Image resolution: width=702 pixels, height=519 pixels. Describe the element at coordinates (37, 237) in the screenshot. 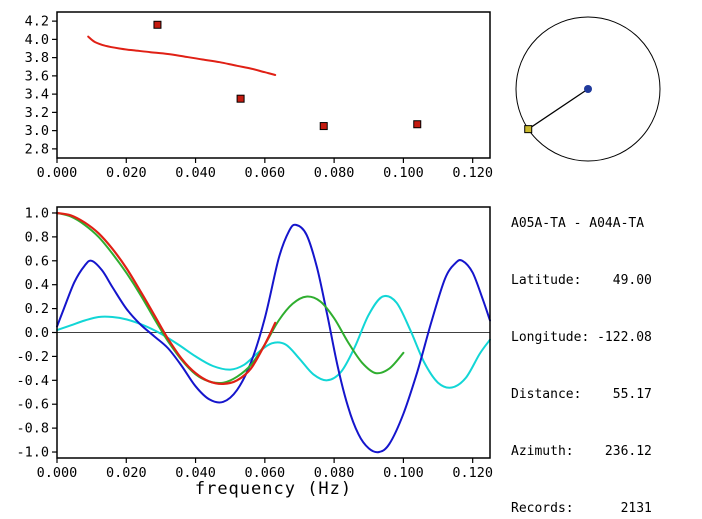

I see `y-tick-label: 0.8` at that location.